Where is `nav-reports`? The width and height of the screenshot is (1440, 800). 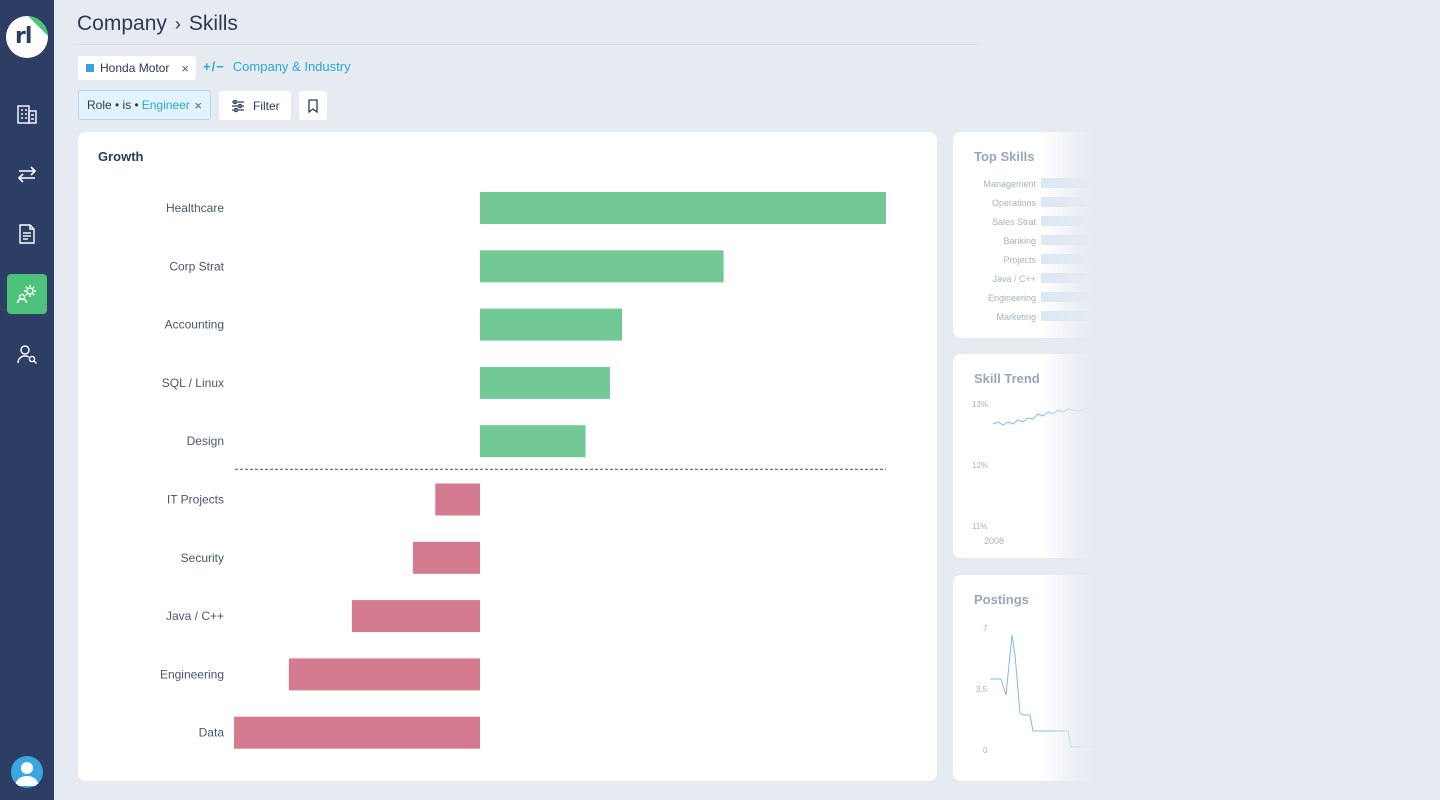 nav-reports is located at coordinates (27, 234).